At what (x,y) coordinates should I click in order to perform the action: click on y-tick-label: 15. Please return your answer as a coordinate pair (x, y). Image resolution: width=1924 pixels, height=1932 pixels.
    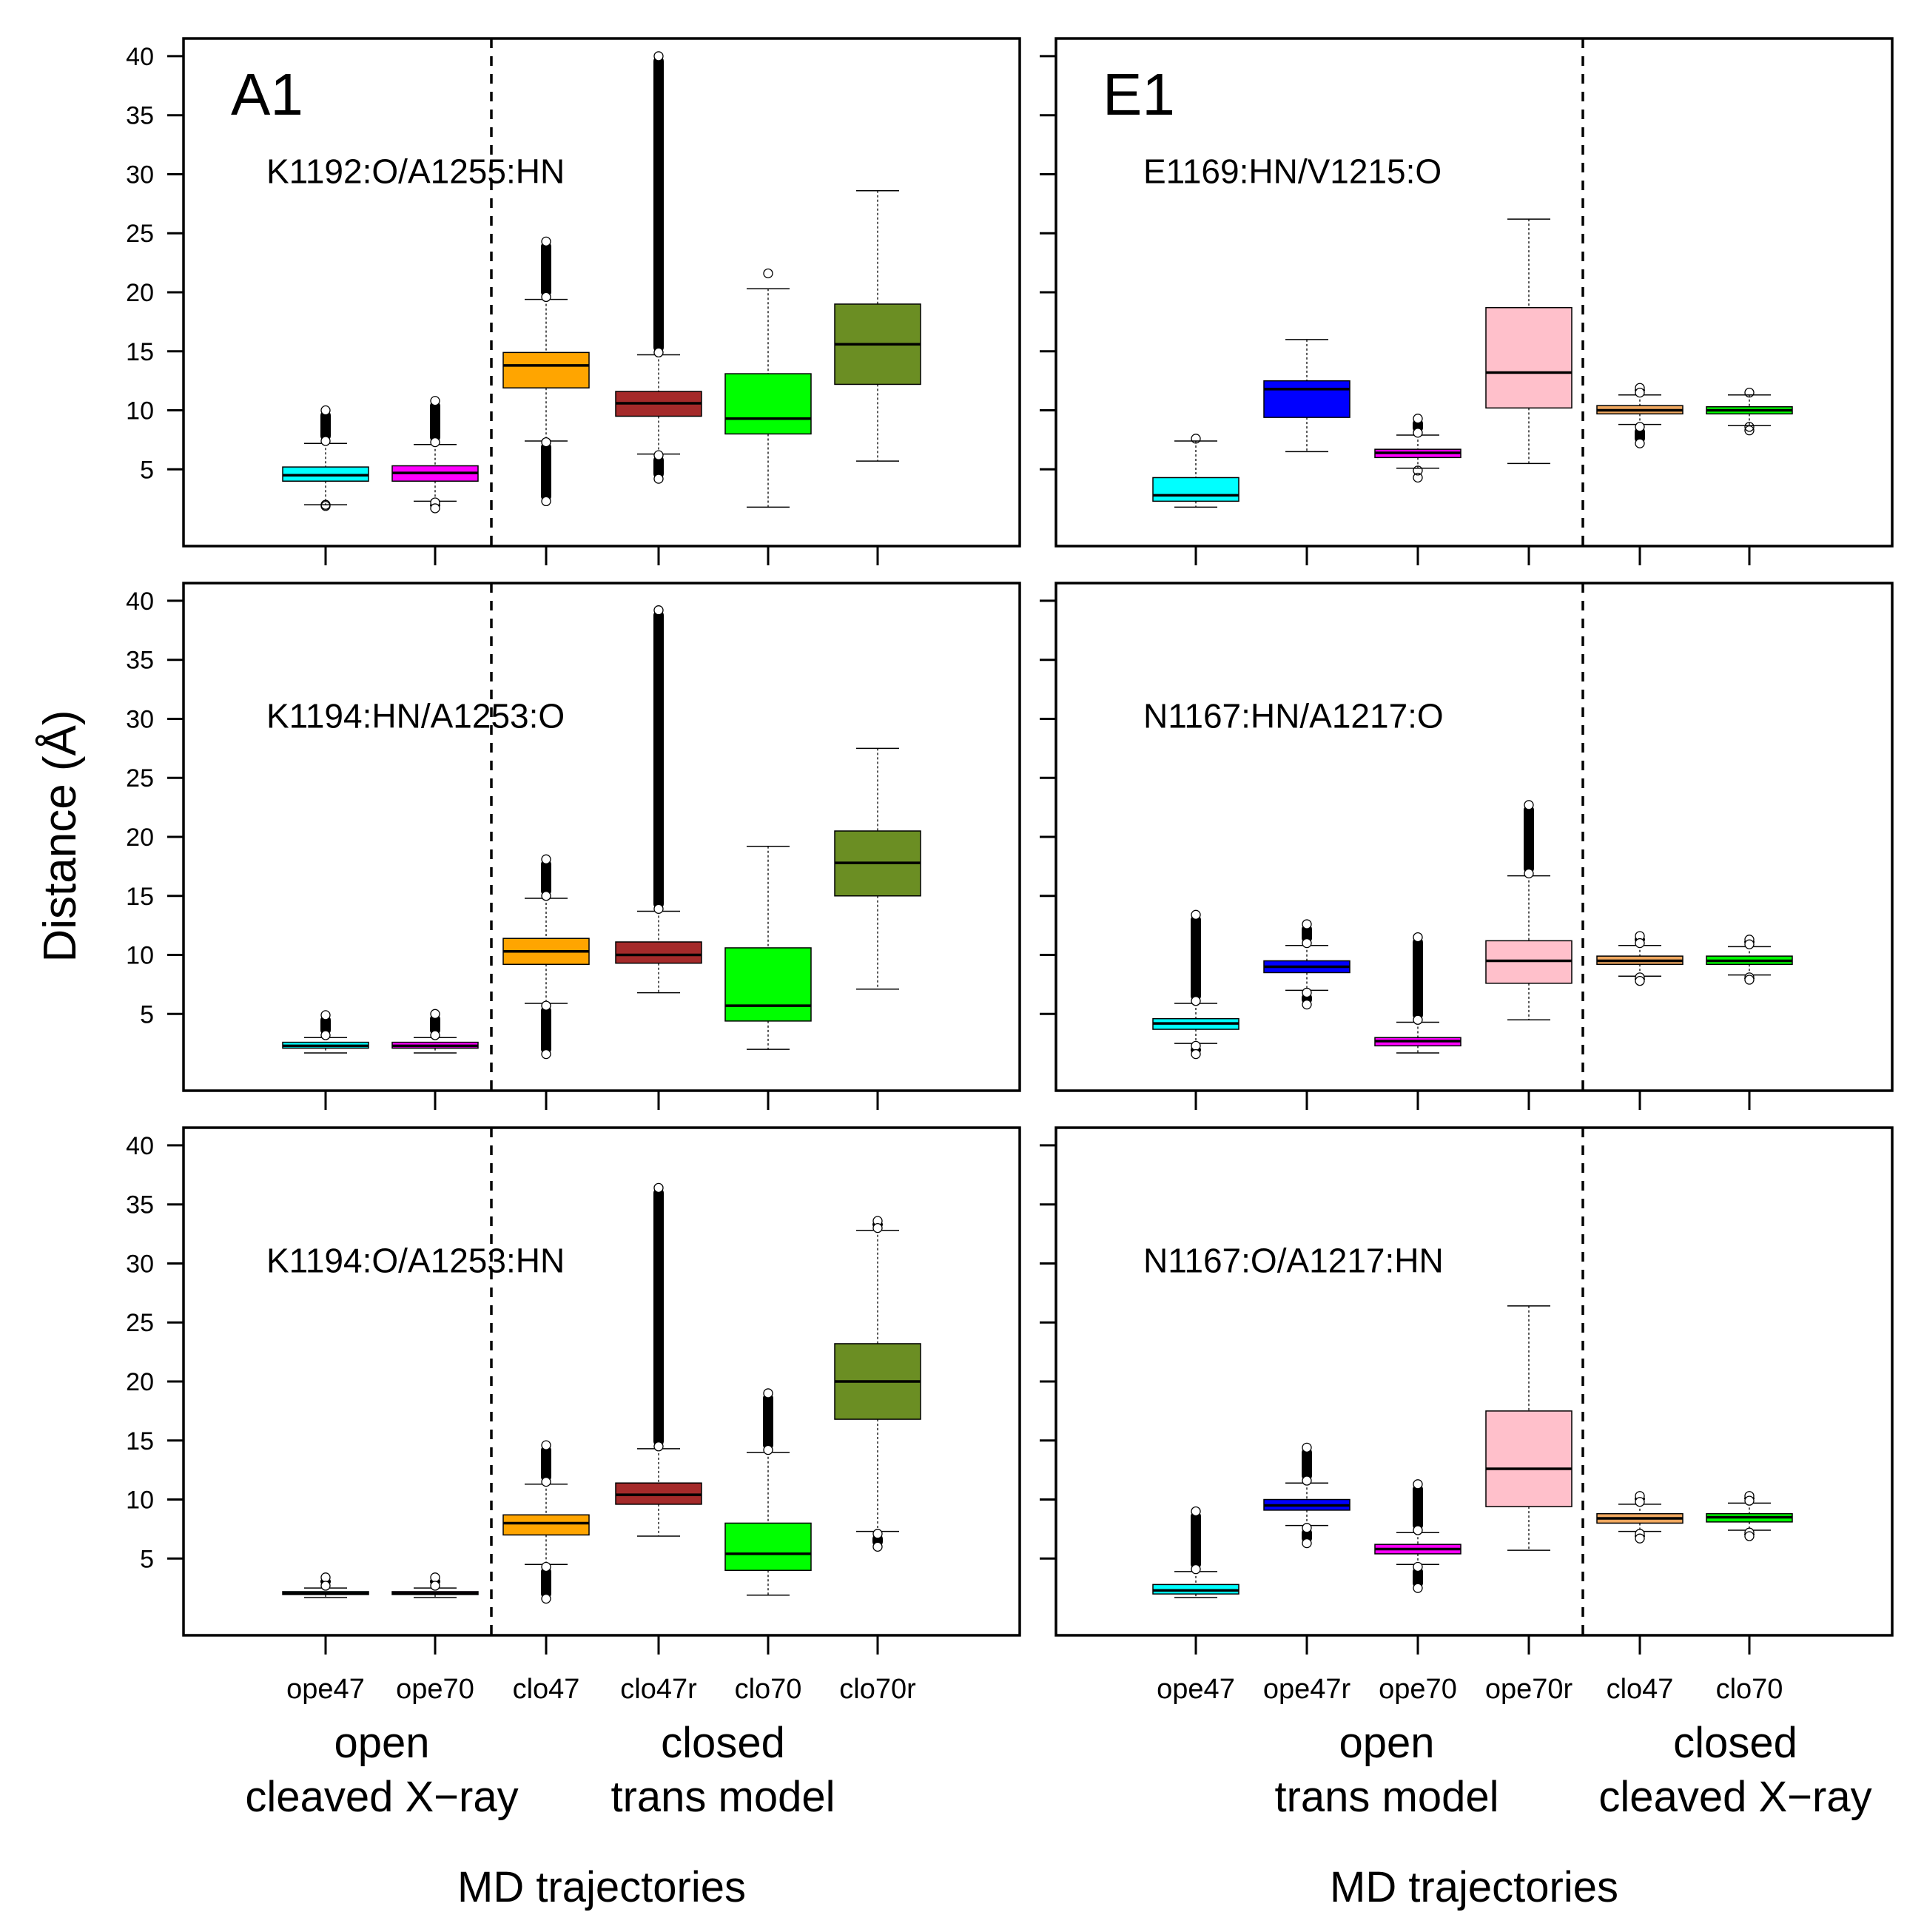
    Looking at the image, I should click on (140, 352).